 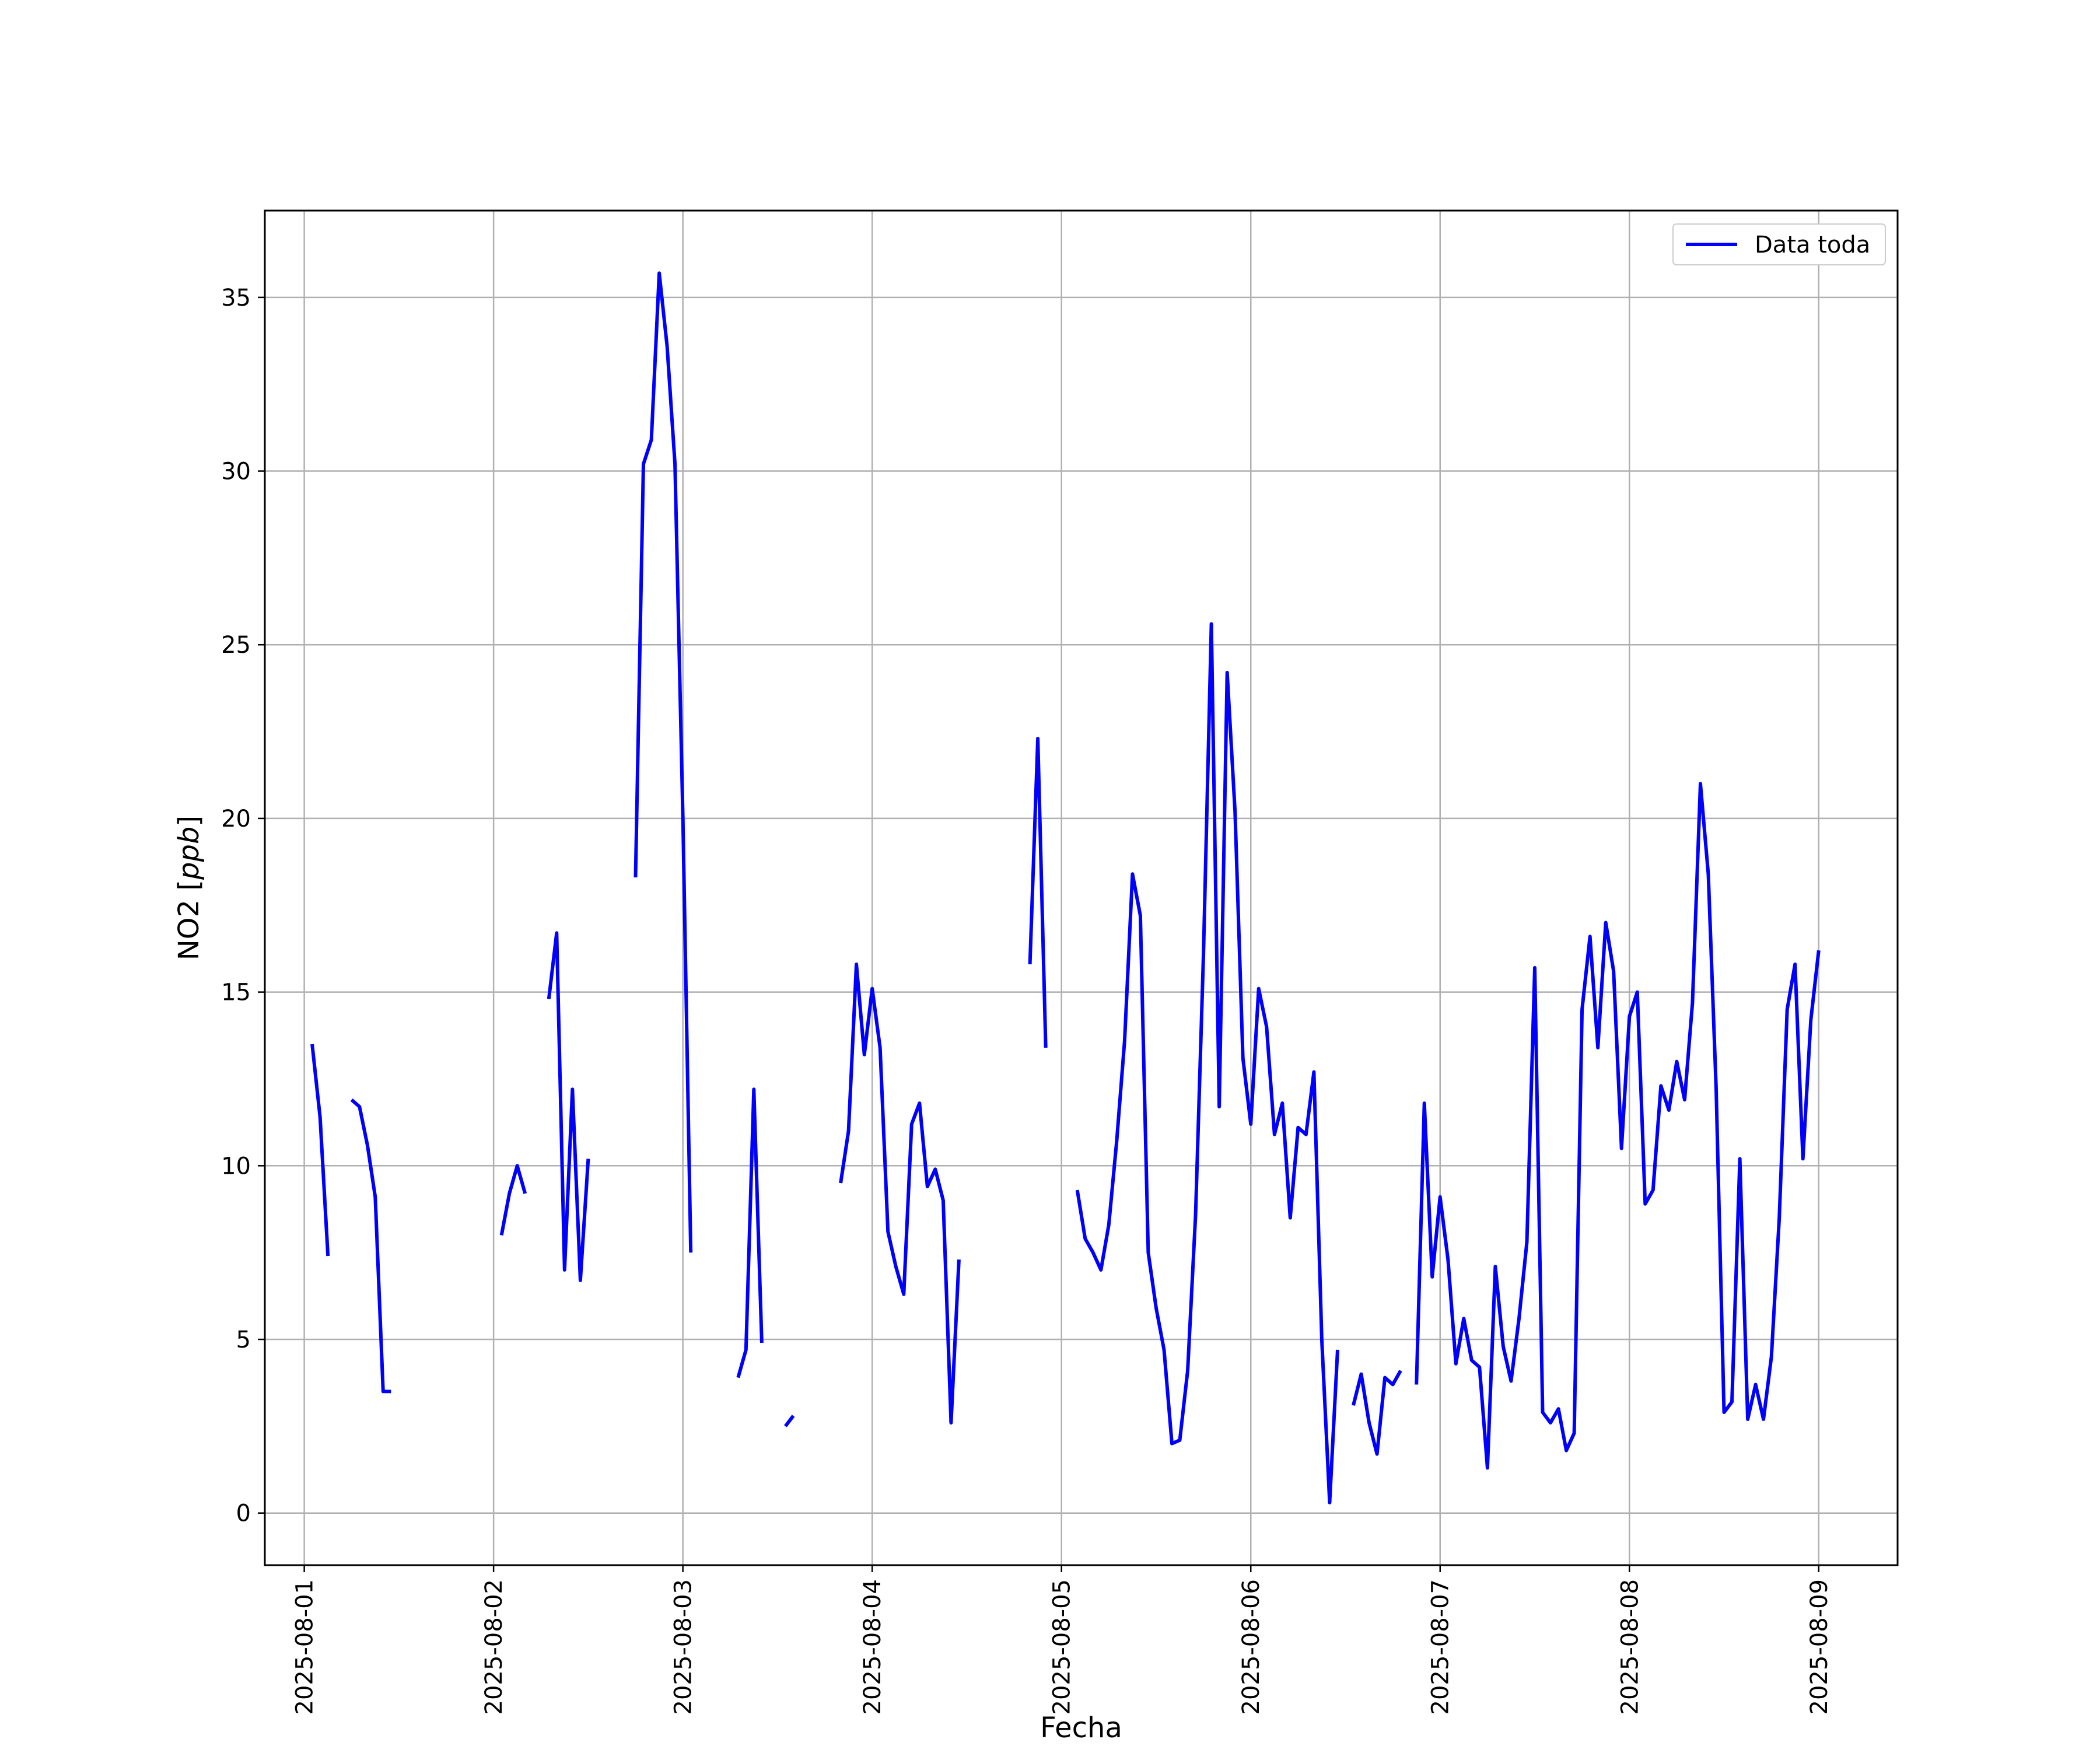 What do you see at coordinates (305, 1646) in the screenshot?
I see `x-tick-label: 2025-08-01` at bounding box center [305, 1646].